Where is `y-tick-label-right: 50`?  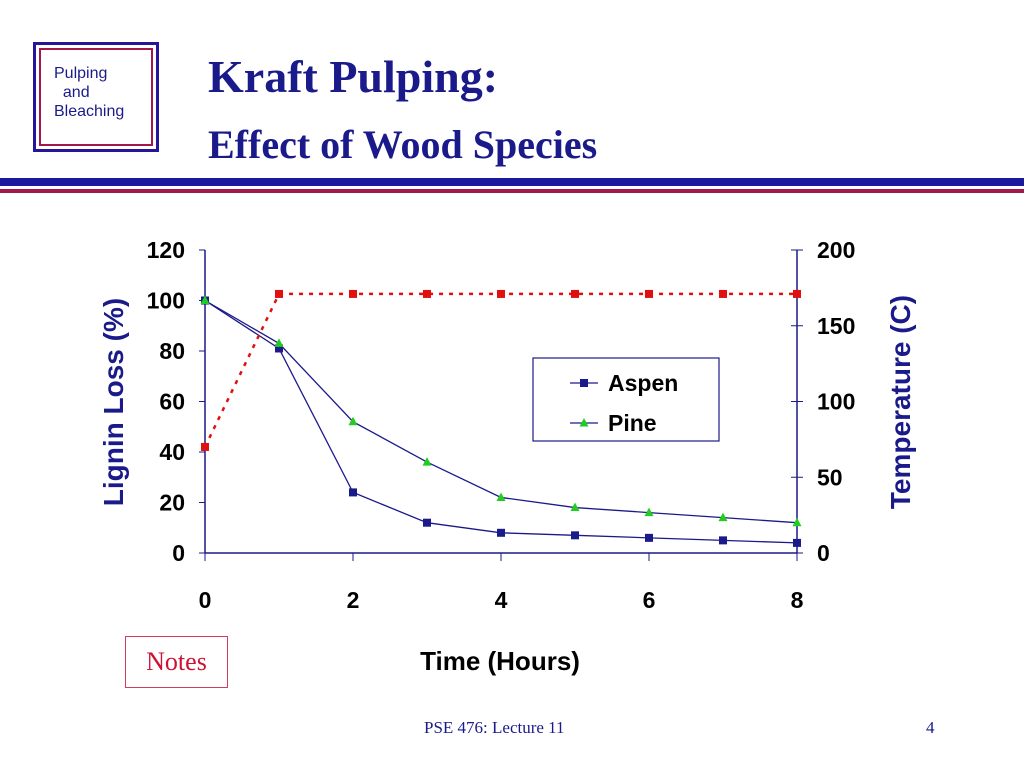 y-tick-label-right: 50 is located at coordinates (830, 477).